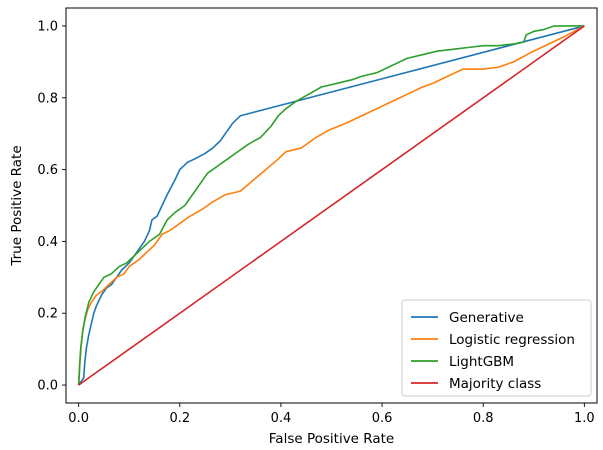 The width and height of the screenshot is (603, 450). Describe the element at coordinates (486, 318) in the screenshot. I see `legend-label-generative: Generative` at that location.